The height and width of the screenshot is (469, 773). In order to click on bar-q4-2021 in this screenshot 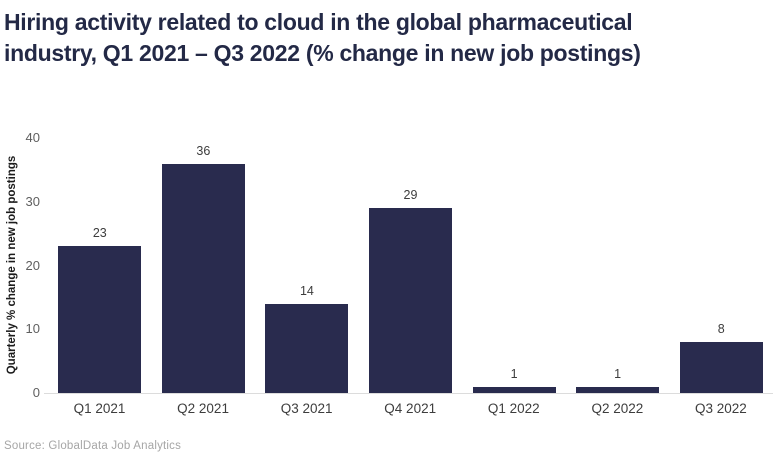, I will do `click(410, 300)`.